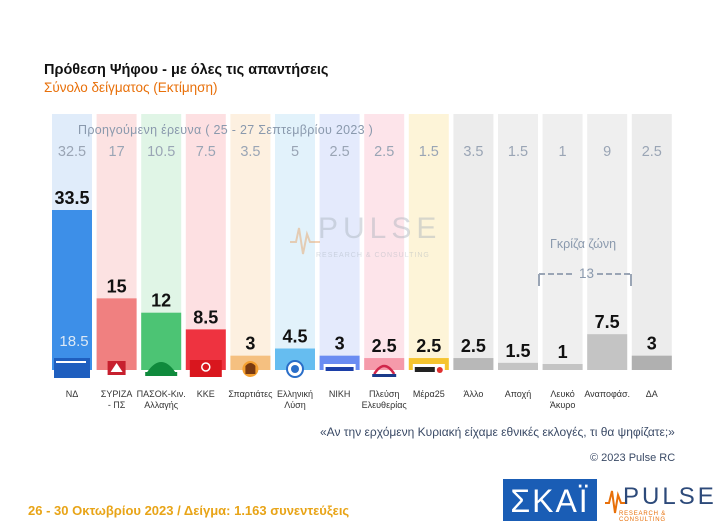 This screenshot has height=529, width=719. I want to click on plefsi-logo-icon, so click(384, 370).